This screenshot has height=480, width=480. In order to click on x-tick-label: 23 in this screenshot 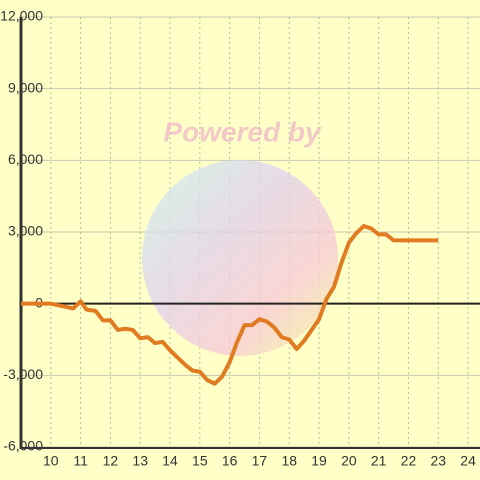, I will do `click(438, 461)`.